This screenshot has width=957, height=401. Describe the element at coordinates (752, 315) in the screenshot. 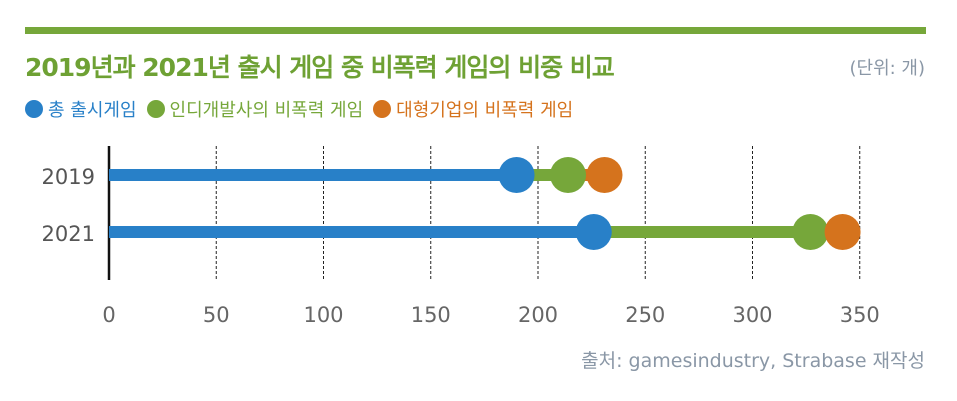

I see `x-tick-label: 300` at that location.